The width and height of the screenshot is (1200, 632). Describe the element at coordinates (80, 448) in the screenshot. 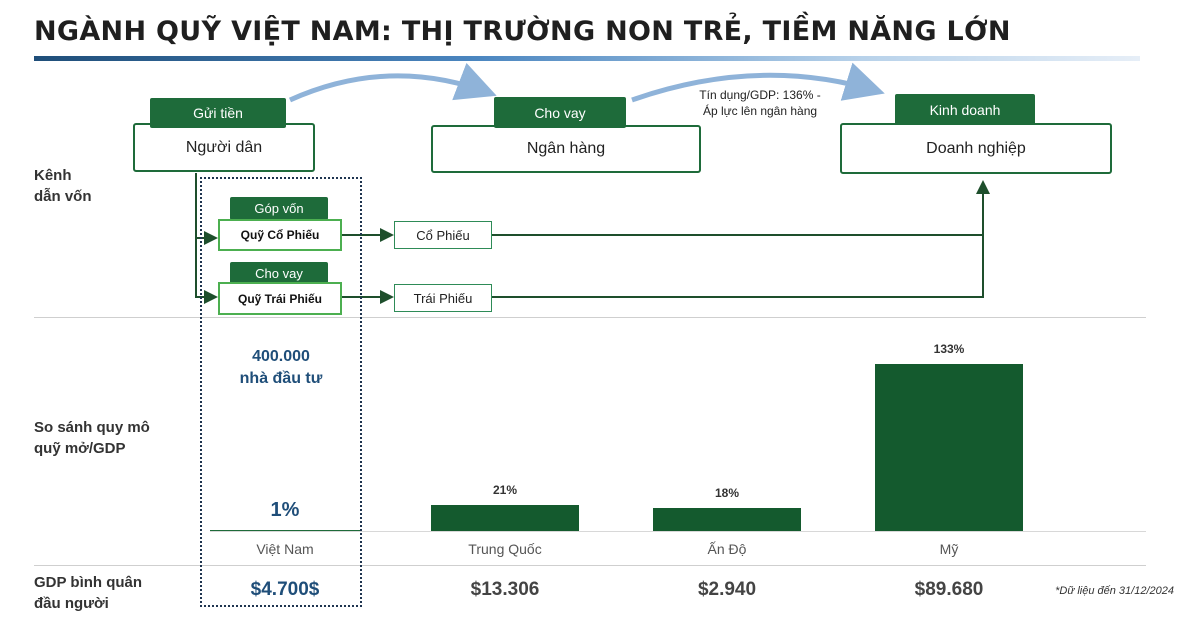

I see `row-label-comparison-line-2: quỹ mở/GDP` at that location.